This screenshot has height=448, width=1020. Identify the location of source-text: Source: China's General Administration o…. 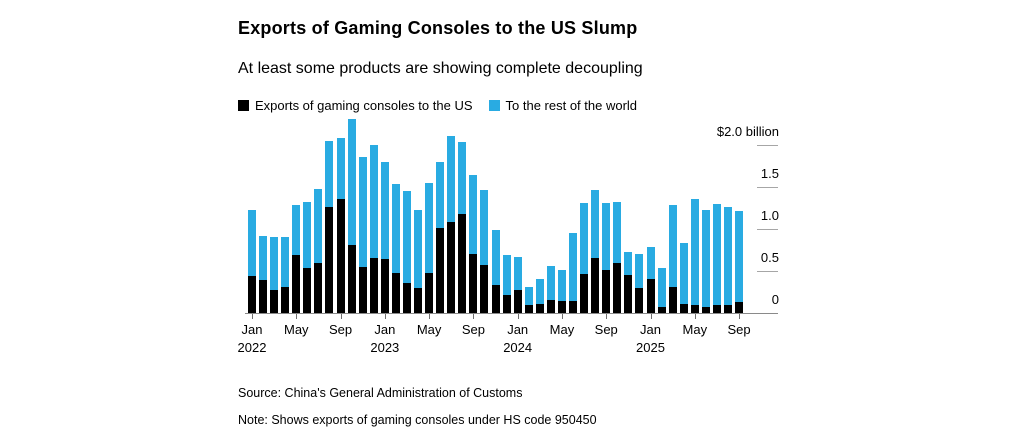
(380, 393).